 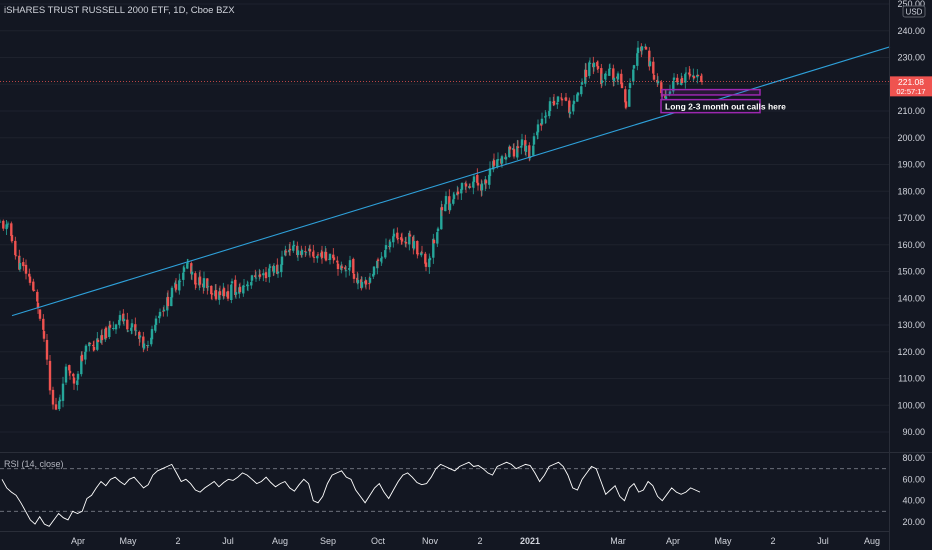 I want to click on rsi-axis: 20.00 40.00 60.00 80.00, so click(x=913, y=490).